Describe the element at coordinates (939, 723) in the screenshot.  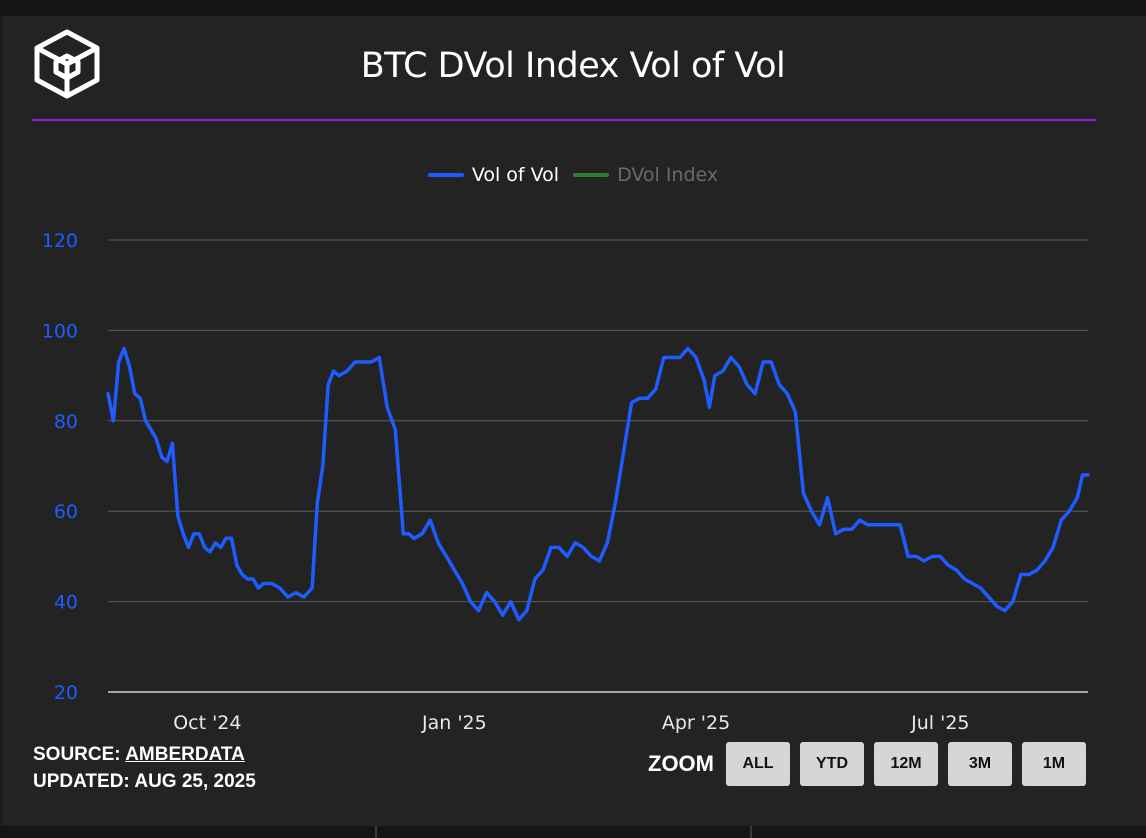
I see `x-tick-label: Jul '25` at that location.